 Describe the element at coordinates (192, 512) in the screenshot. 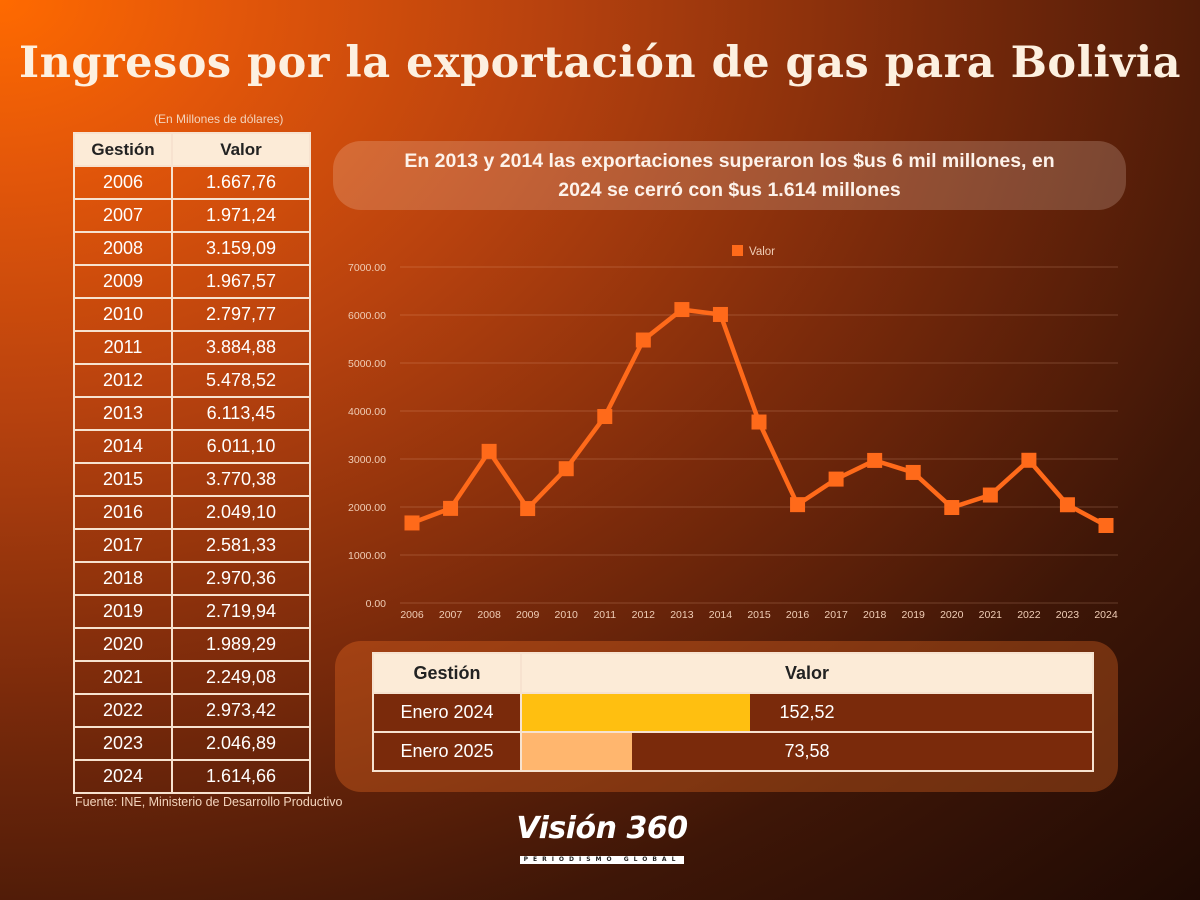

I see `table-row: 2016 2.049,10` at that location.